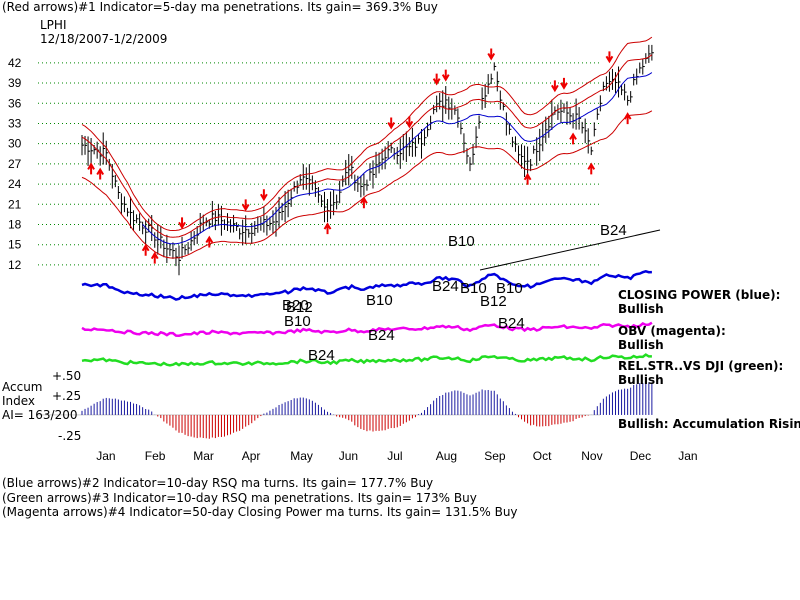 The height and width of the screenshot is (600, 800). What do you see at coordinates (701, 366) in the screenshot?
I see `rel-strength-title: REL.STR..VS DJI (green):` at bounding box center [701, 366].